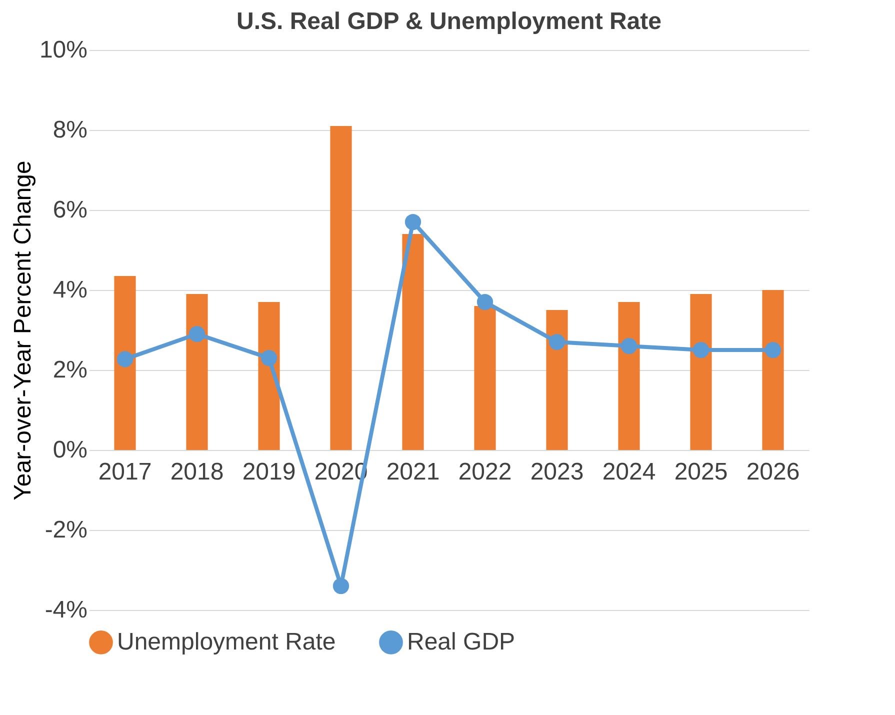 The image size is (895, 715). Describe the element at coordinates (70, 130) in the screenshot. I see `y-tick-label: 8%` at that location.